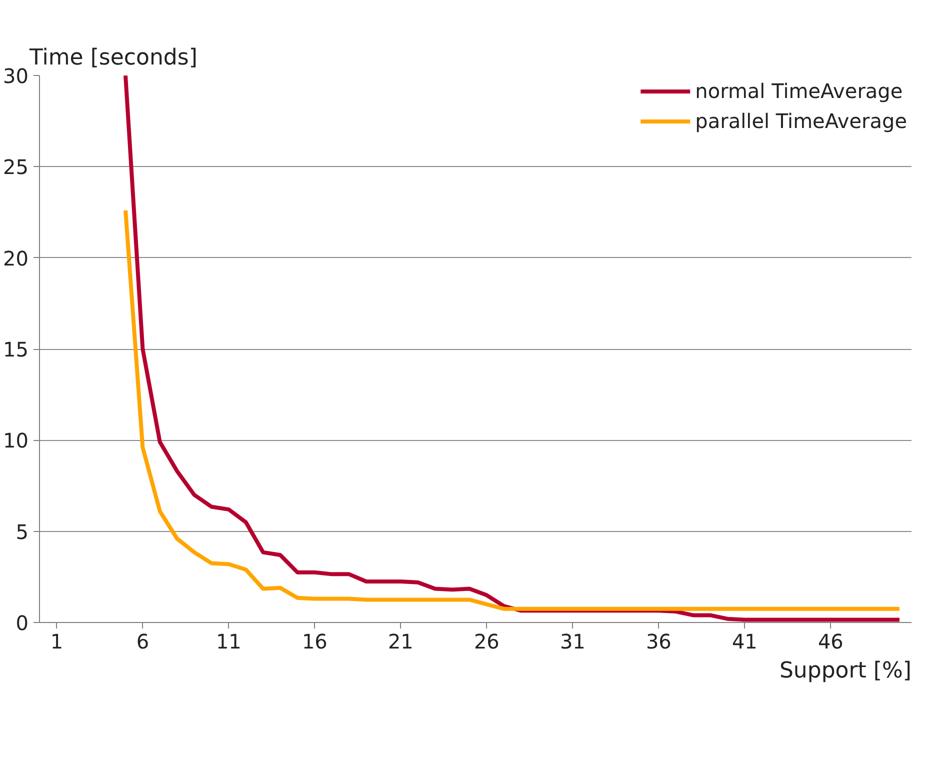 The image size is (943, 765). Describe the element at coordinates (16, 76) in the screenshot. I see `y-tick-label: 30` at that location.